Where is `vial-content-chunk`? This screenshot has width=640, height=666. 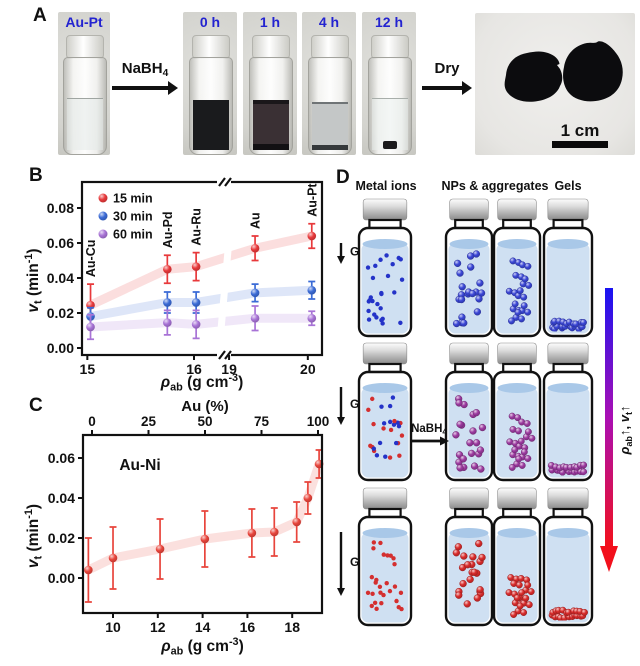
vial-content-chunk is located at coordinates (390, 124).